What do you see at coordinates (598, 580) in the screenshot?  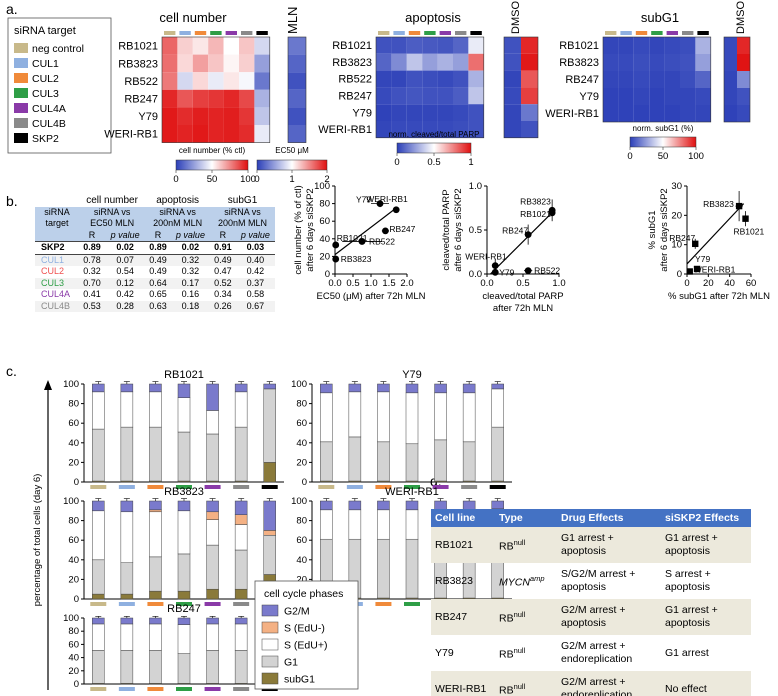 I see `table-cell: S/G2/M arrest + apoptosis` at bounding box center [598, 580].